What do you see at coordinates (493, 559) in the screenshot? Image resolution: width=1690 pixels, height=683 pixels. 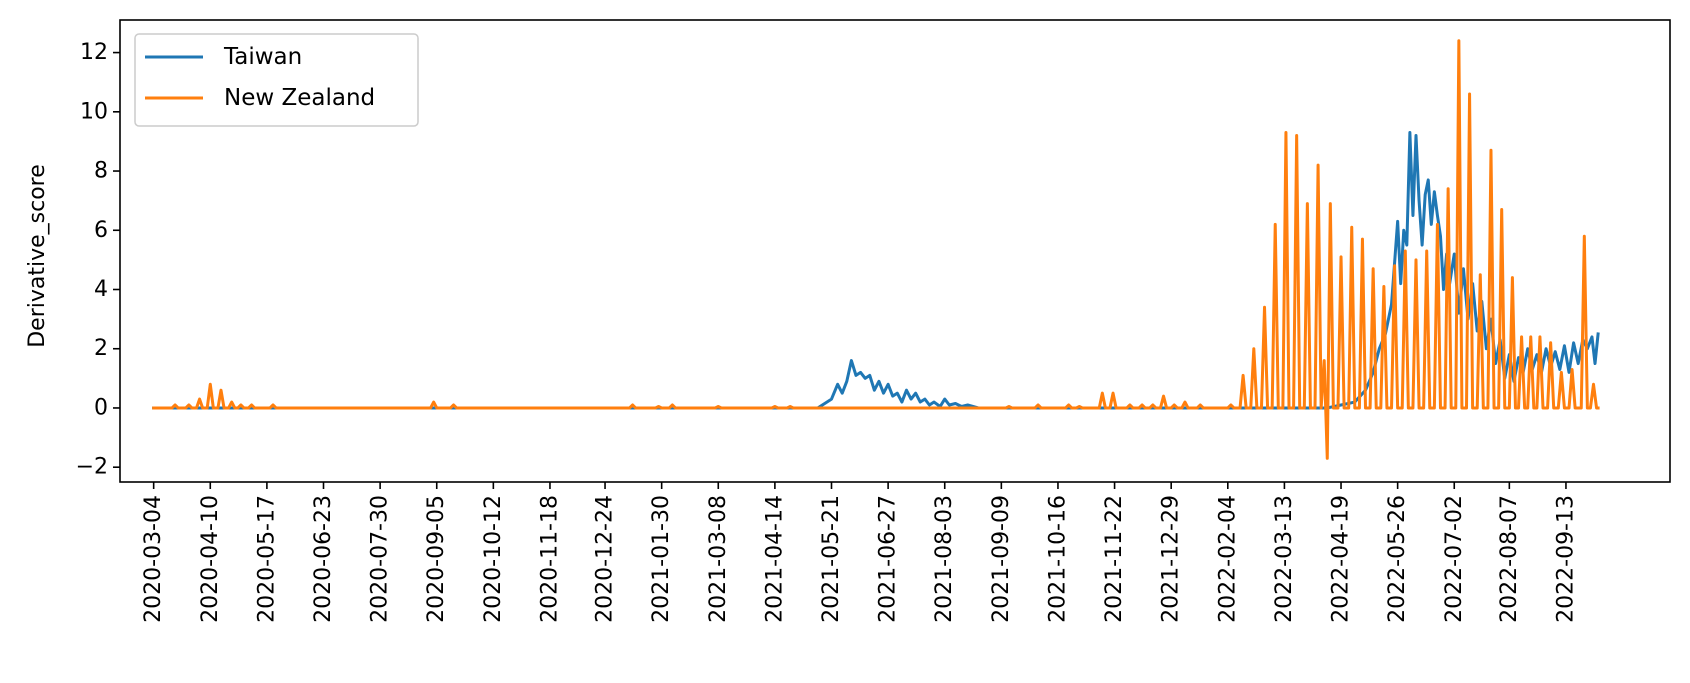 I see `x-tick-label: 2020-10-12` at bounding box center [493, 559].